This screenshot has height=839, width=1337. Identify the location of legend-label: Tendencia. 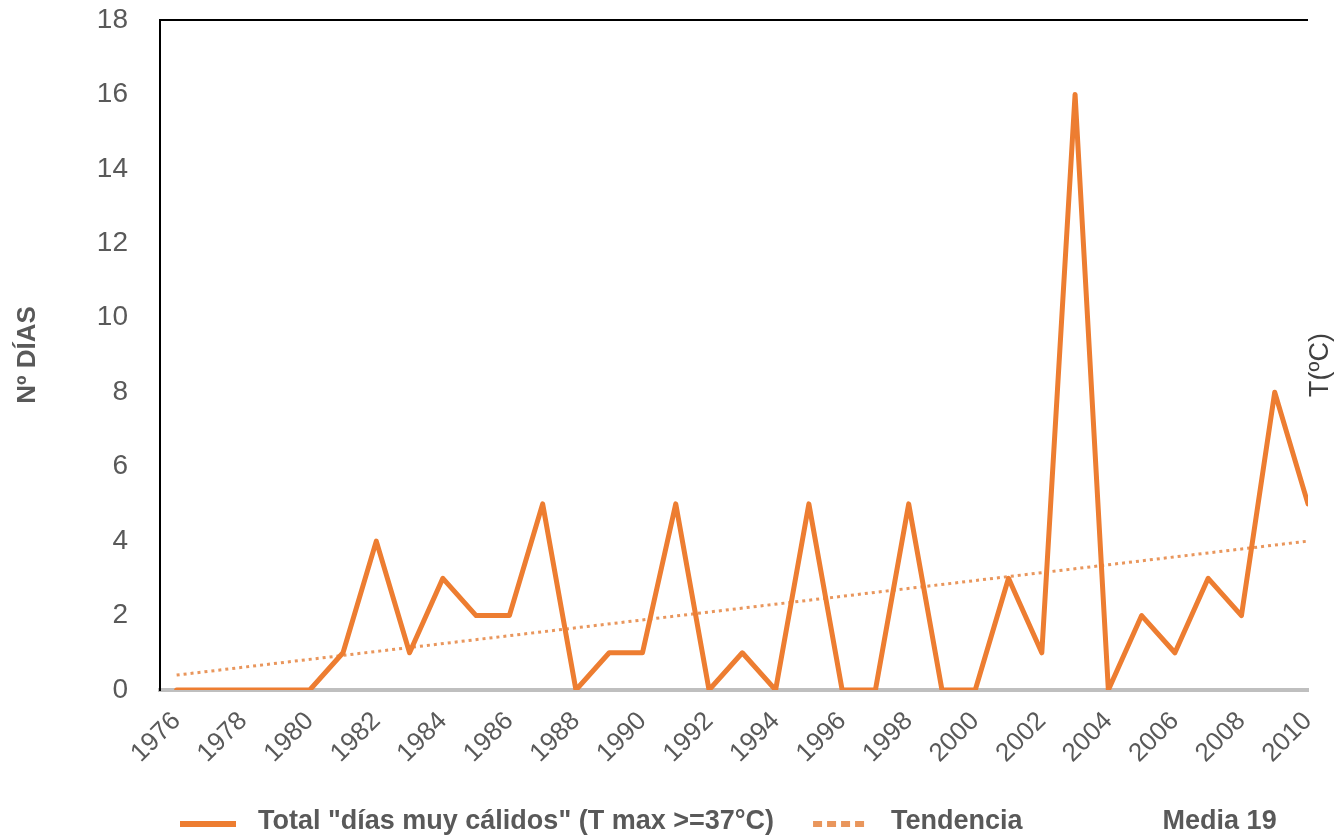
(957, 820).